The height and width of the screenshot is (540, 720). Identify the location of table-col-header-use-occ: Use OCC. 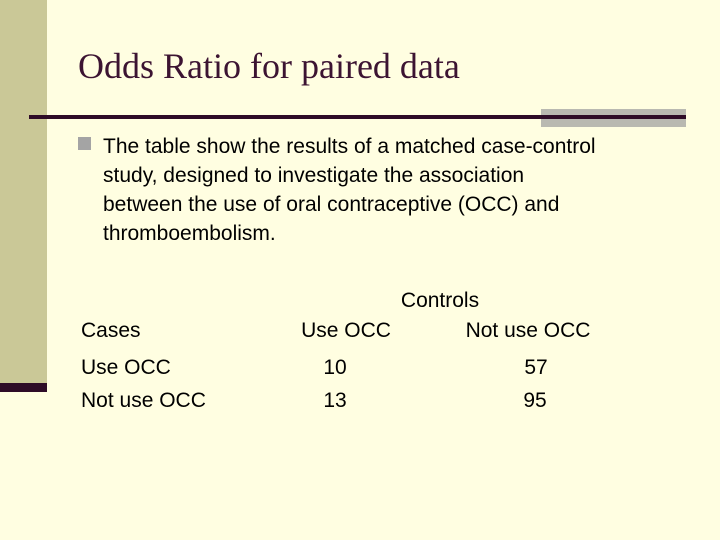
(346, 330).